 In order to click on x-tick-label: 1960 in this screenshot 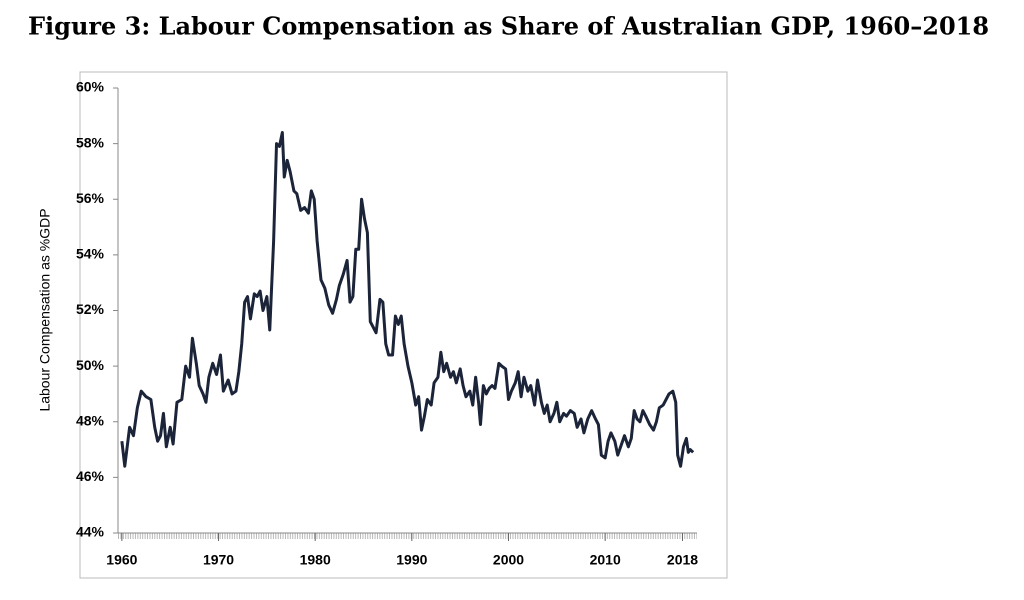, I will do `click(121, 560)`.